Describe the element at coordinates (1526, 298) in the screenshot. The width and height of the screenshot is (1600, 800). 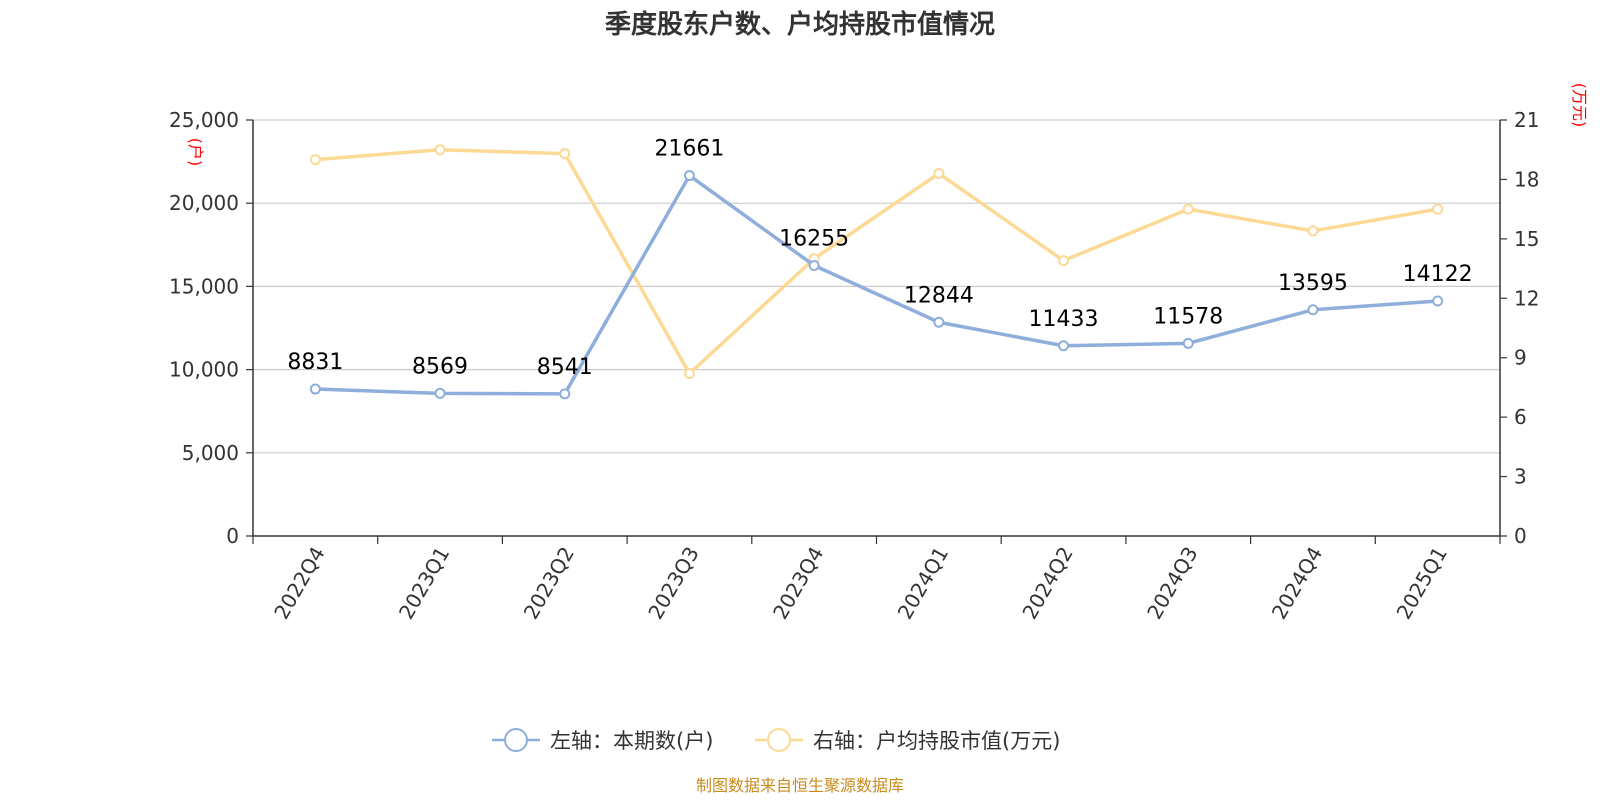
I see `right-tick-label: 12` at that location.